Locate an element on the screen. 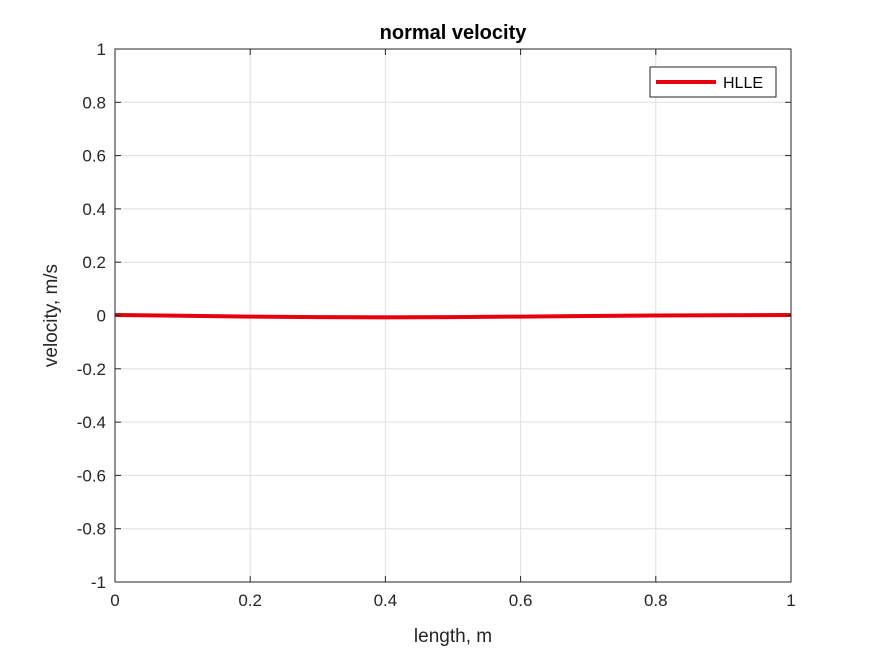  y-tick-label: -1 is located at coordinates (98, 582).